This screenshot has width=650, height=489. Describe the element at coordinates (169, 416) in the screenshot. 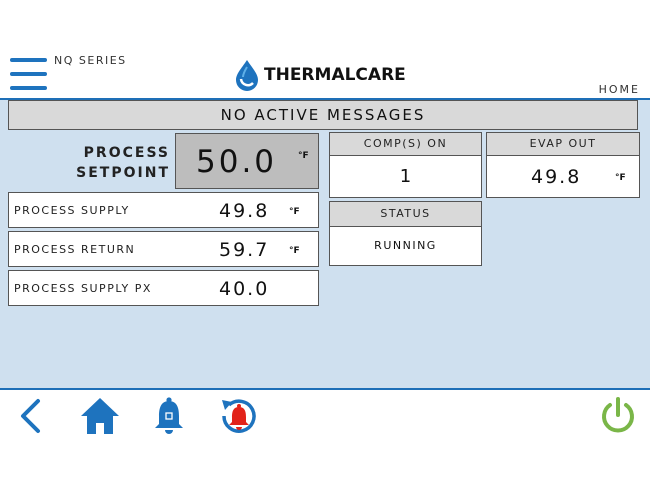

I see `alarm-bell-icon` at that location.